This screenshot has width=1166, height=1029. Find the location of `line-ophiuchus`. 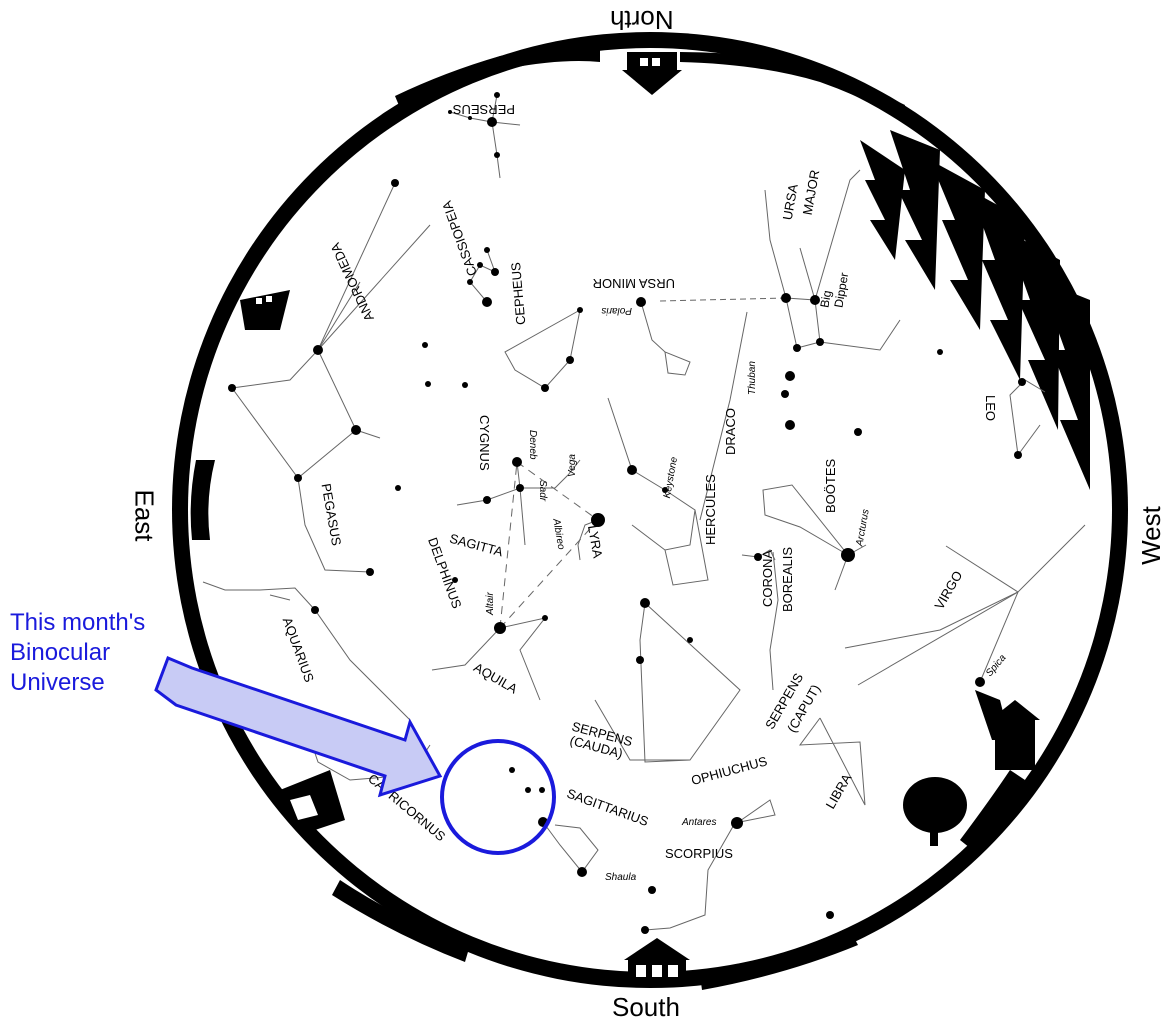

line-ophiuchus is located at coordinates (690, 682).